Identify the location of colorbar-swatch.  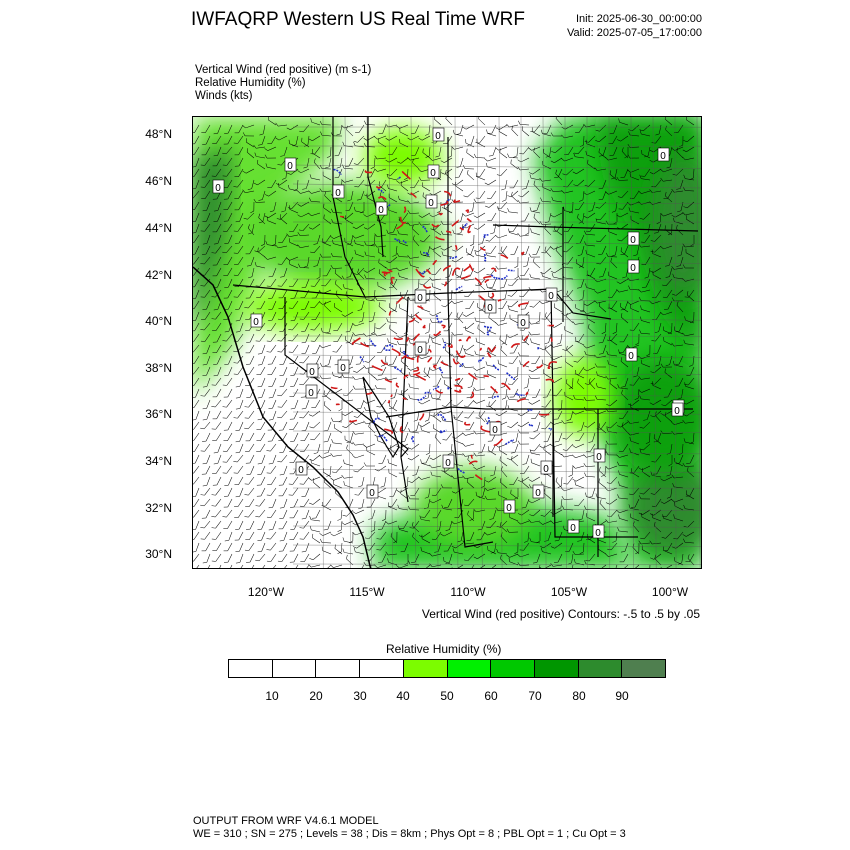
(513, 668).